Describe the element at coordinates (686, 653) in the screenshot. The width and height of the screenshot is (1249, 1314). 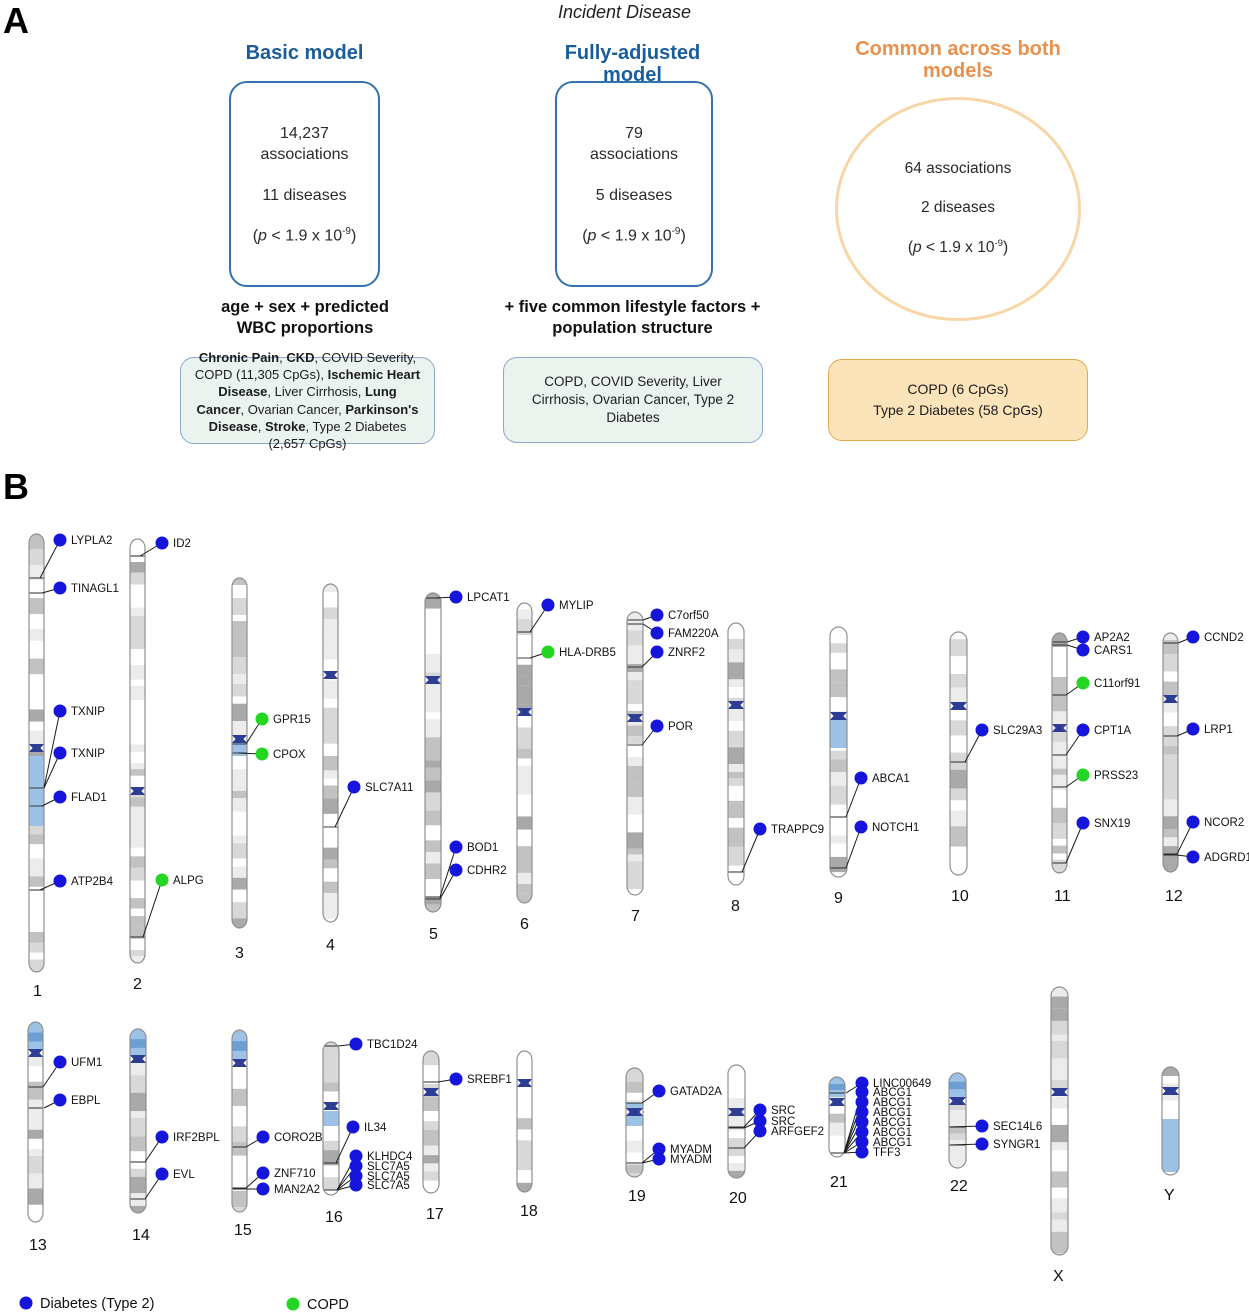
I see `gene-label: ZNRF2` at that location.